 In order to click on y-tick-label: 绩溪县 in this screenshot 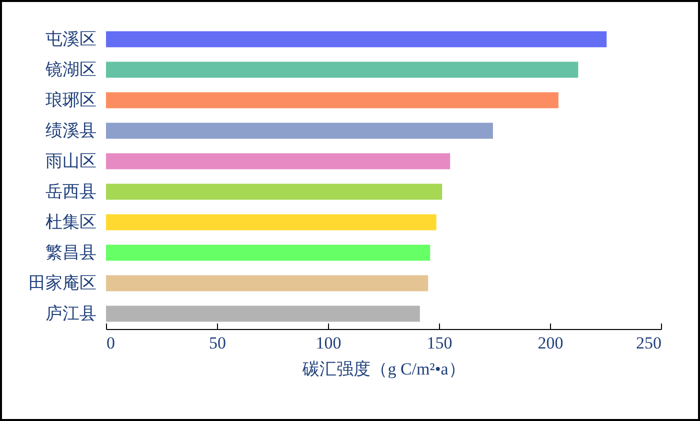, I will do `click(71, 130)`.